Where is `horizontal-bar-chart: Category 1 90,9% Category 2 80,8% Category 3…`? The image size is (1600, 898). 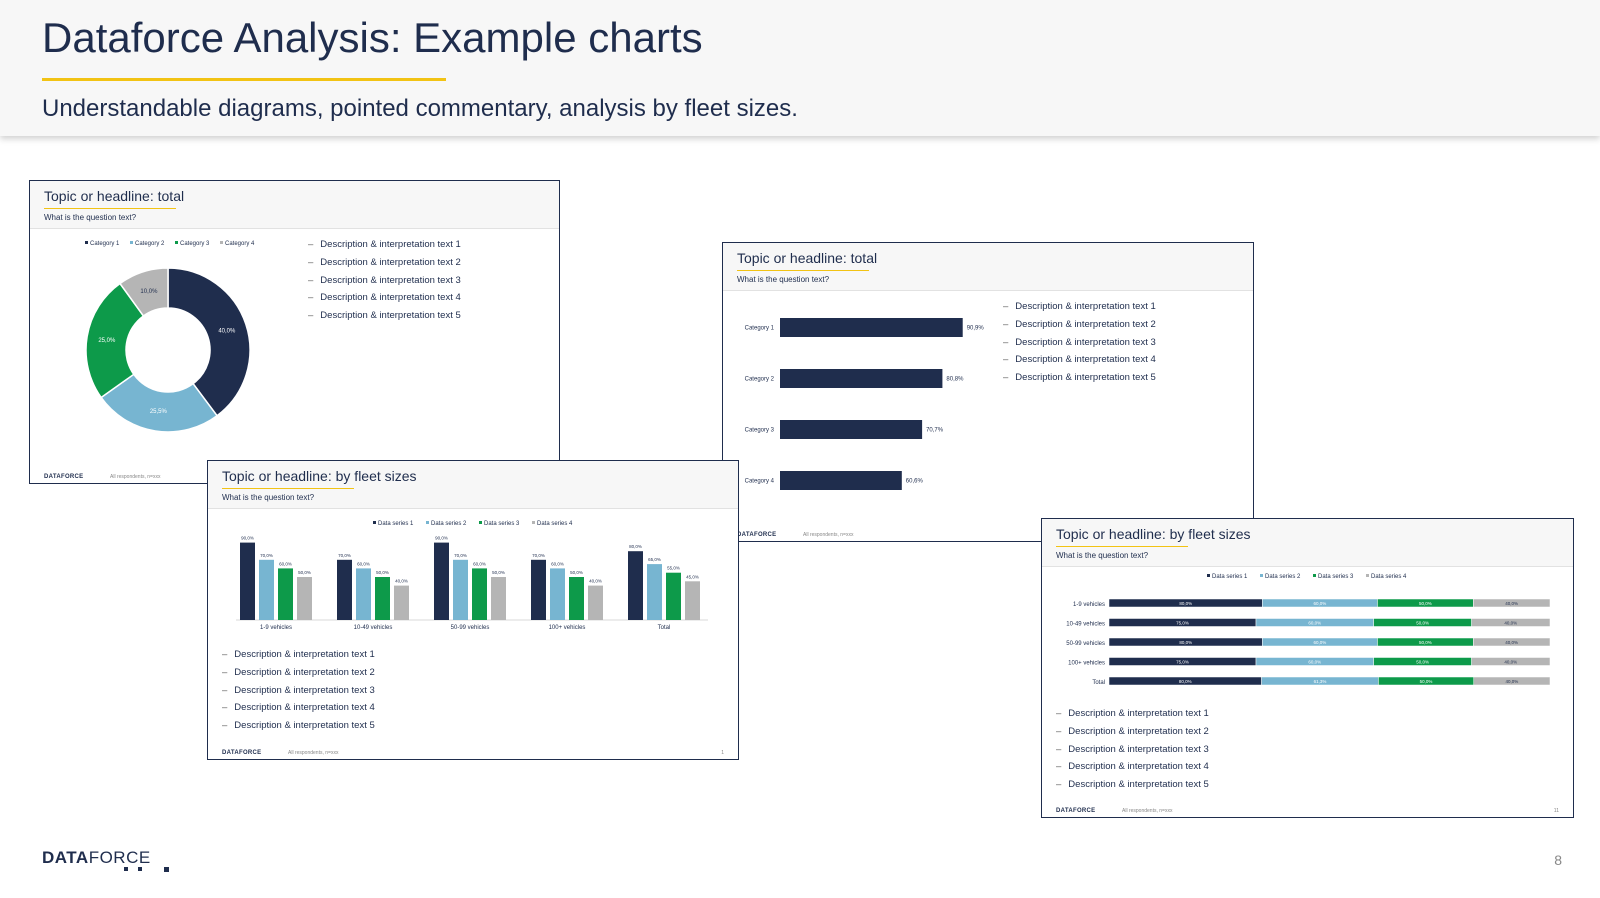 horizontal-bar-chart: Category 1 90,9% Category 2 80,8% Category 3… is located at coordinates (864, 404).